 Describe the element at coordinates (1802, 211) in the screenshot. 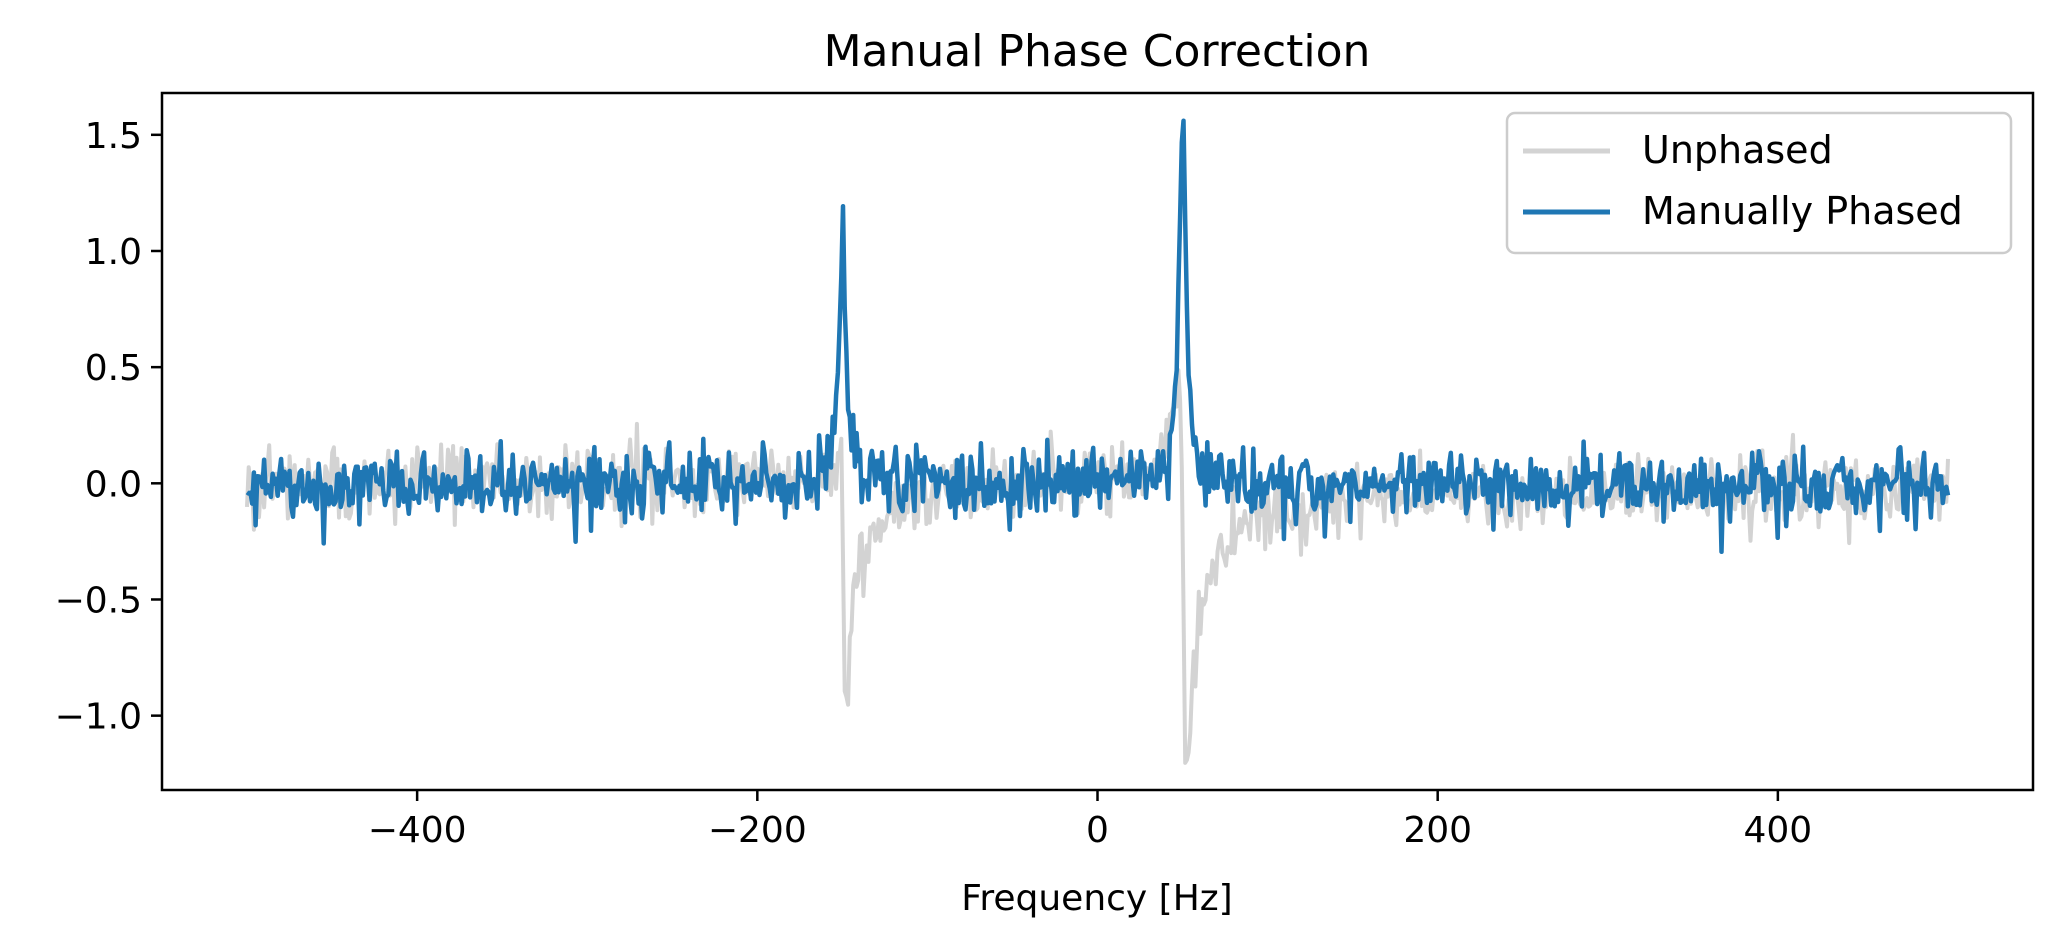

I see `legend-label-manually-phased: Manually Phased` at that location.